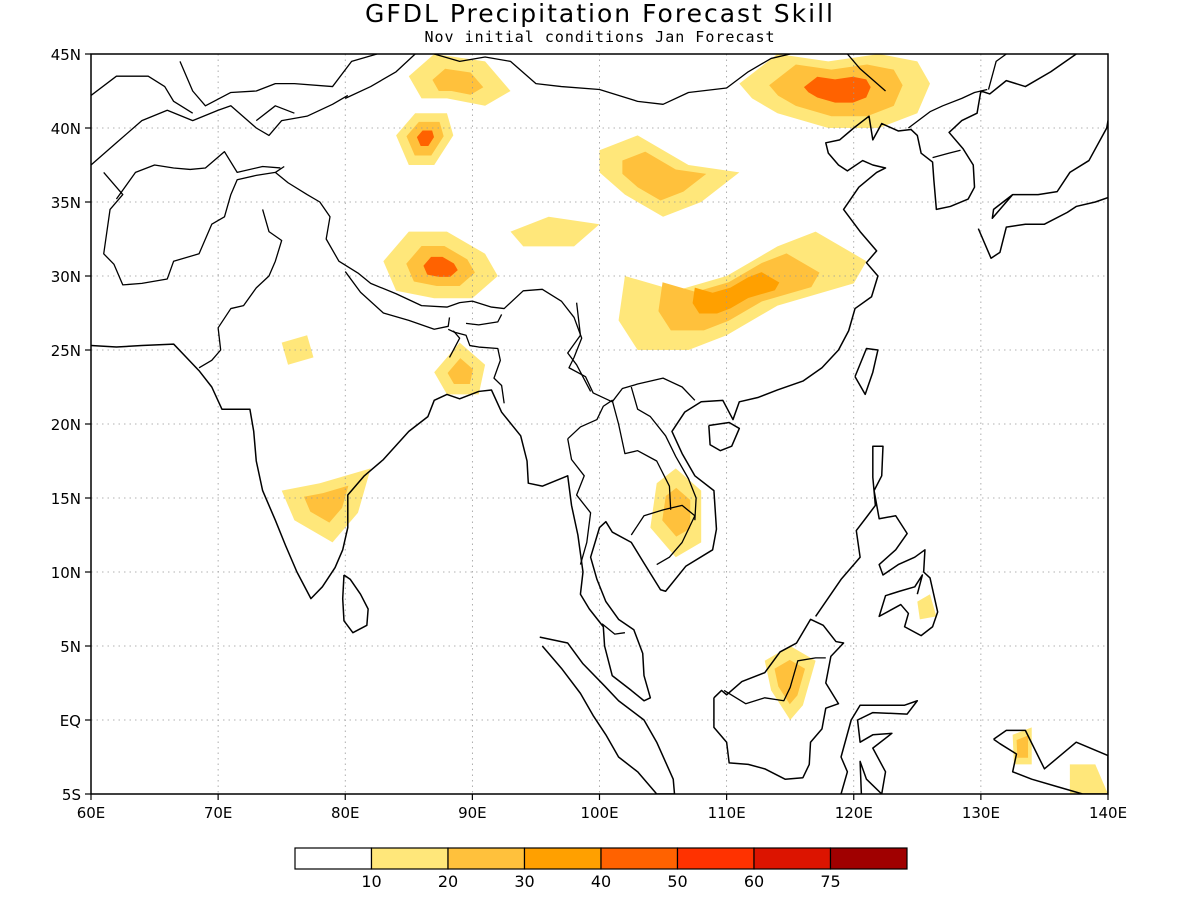 This screenshot has width=1200, height=900. I want to click on colorbar-label: 75, so click(830, 881).